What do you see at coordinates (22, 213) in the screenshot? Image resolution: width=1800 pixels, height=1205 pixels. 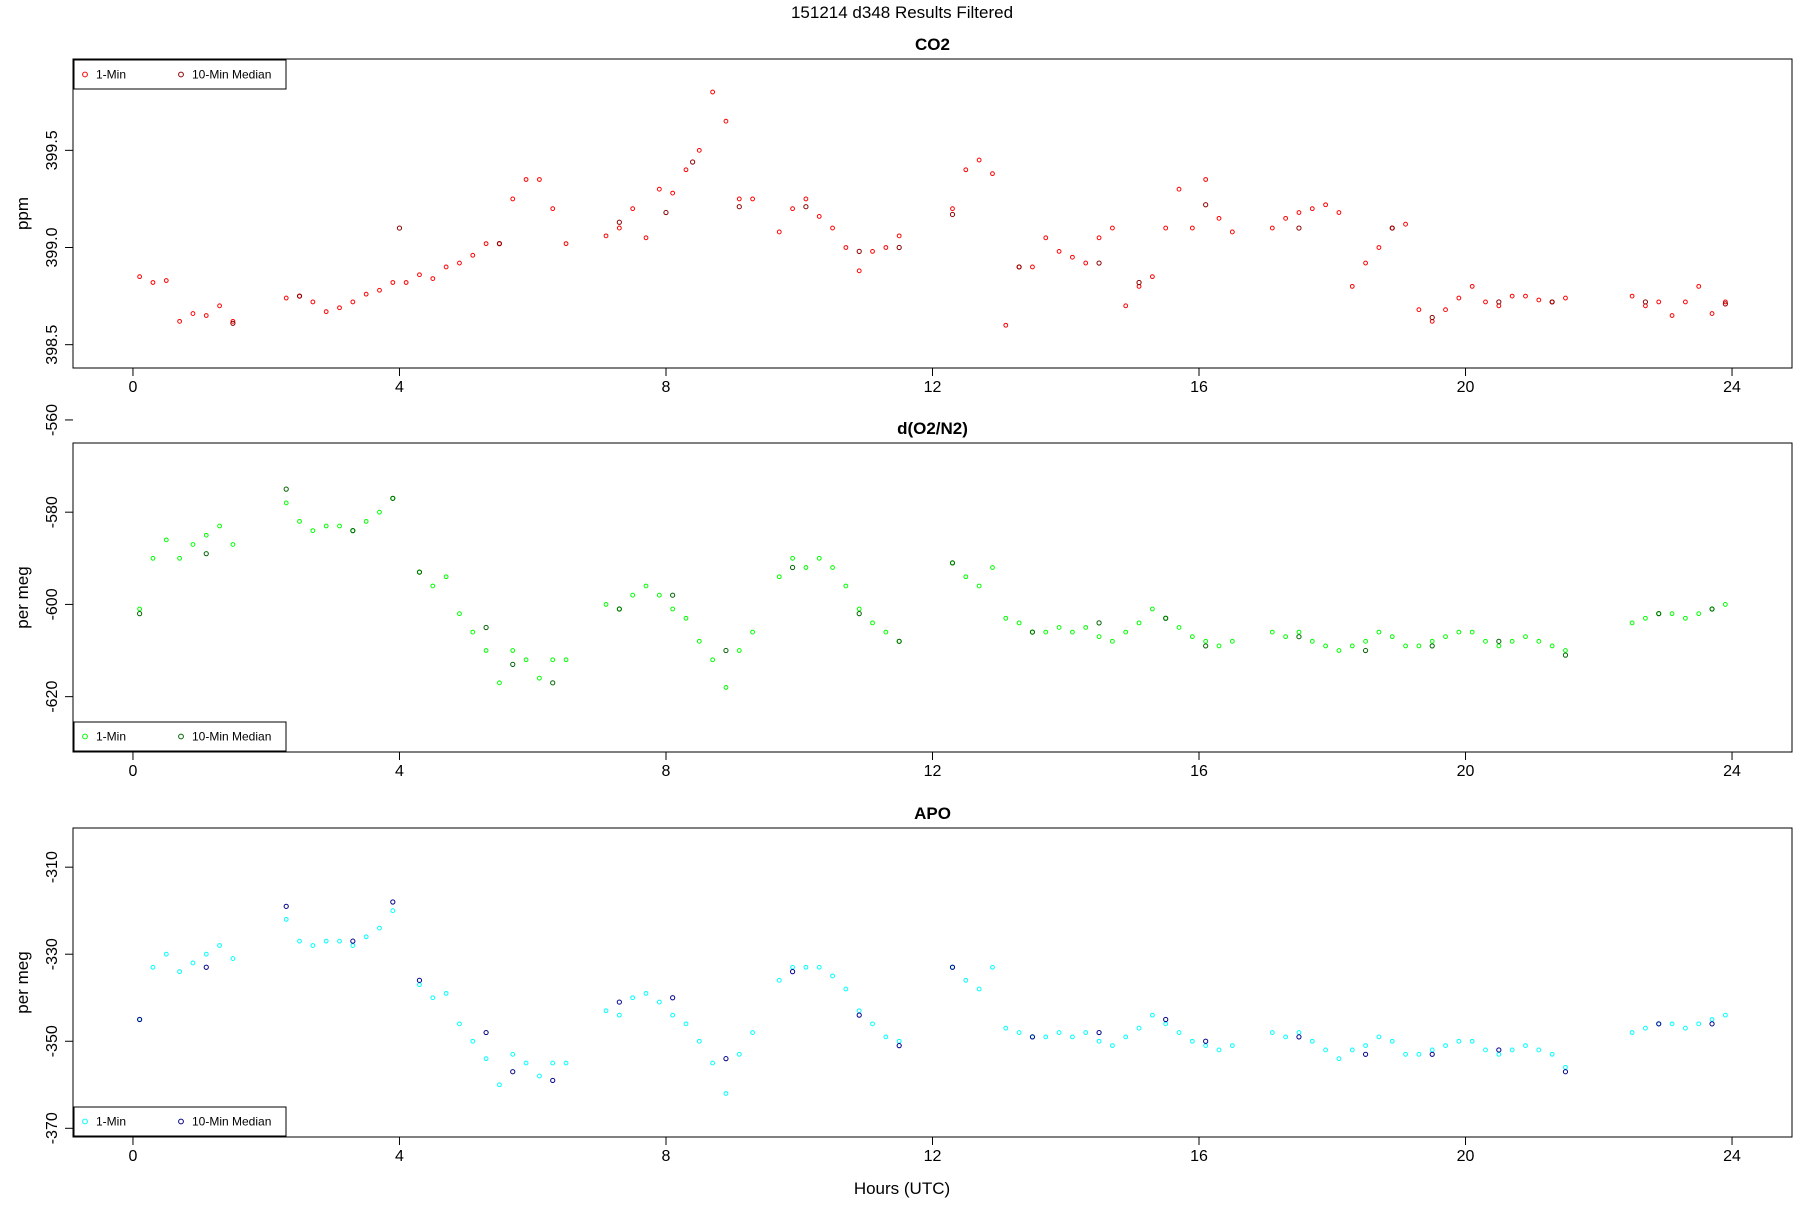 I see `y-axis-label: ppm` at bounding box center [22, 213].